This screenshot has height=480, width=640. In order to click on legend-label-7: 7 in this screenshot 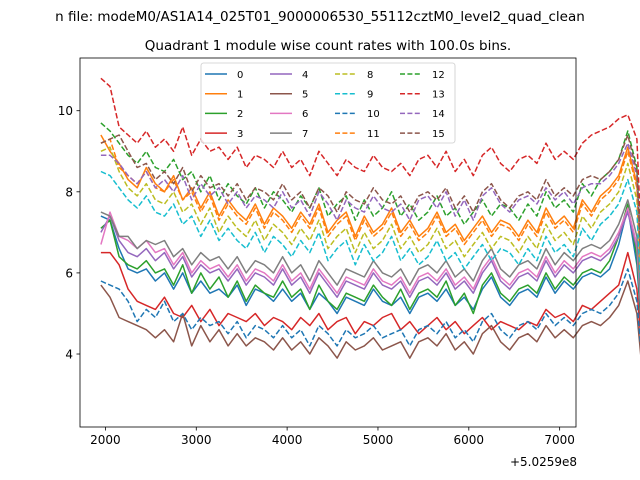, I will do `click(305, 134)`.